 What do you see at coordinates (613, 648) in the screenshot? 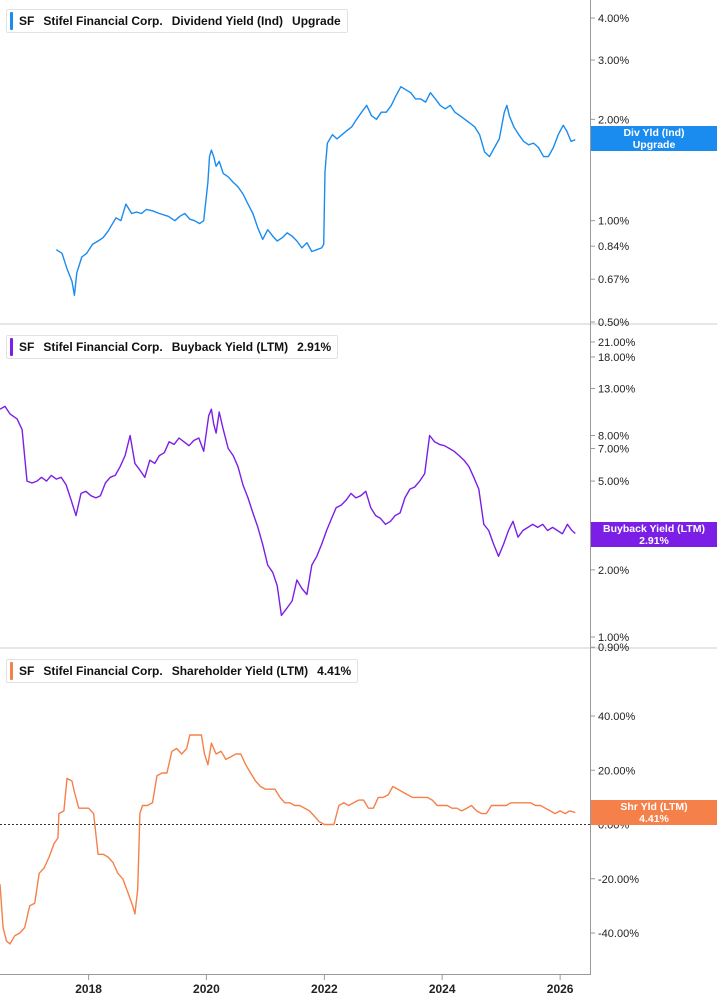
I see `y-tick-label: 0.90%` at bounding box center [613, 648].